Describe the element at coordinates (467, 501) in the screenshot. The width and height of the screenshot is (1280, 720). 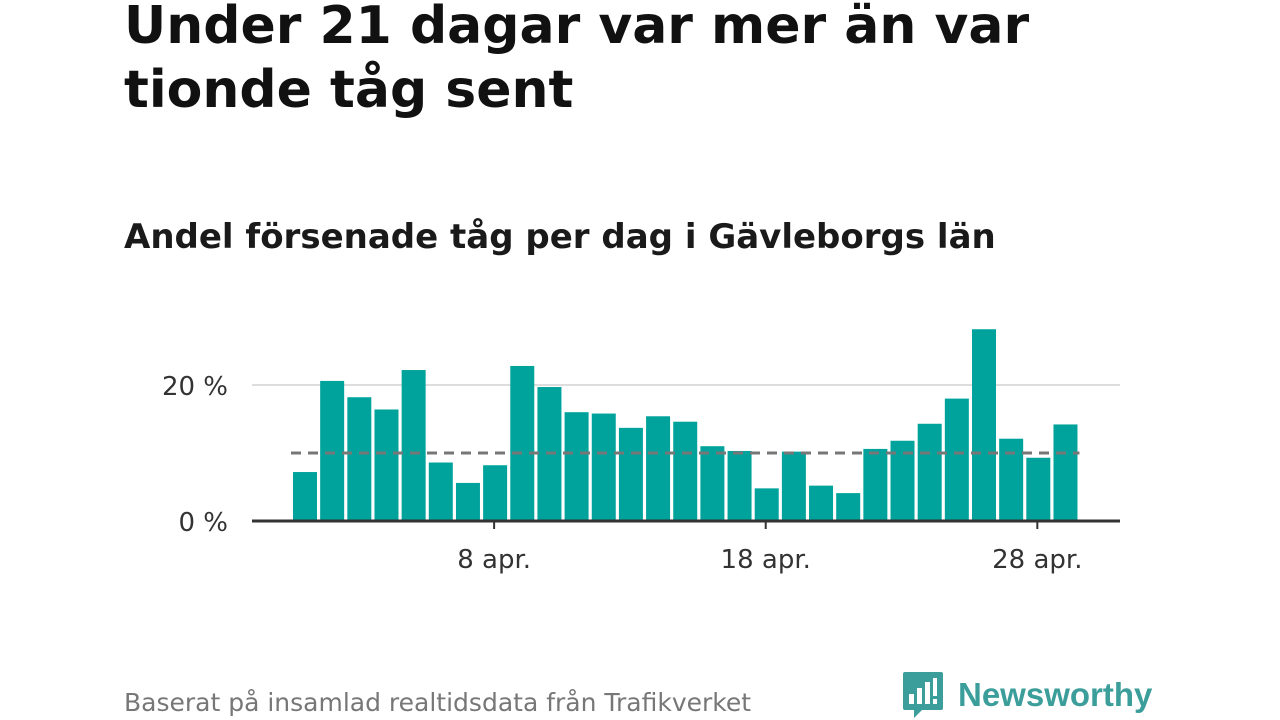
I see `bar-7apr` at that location.